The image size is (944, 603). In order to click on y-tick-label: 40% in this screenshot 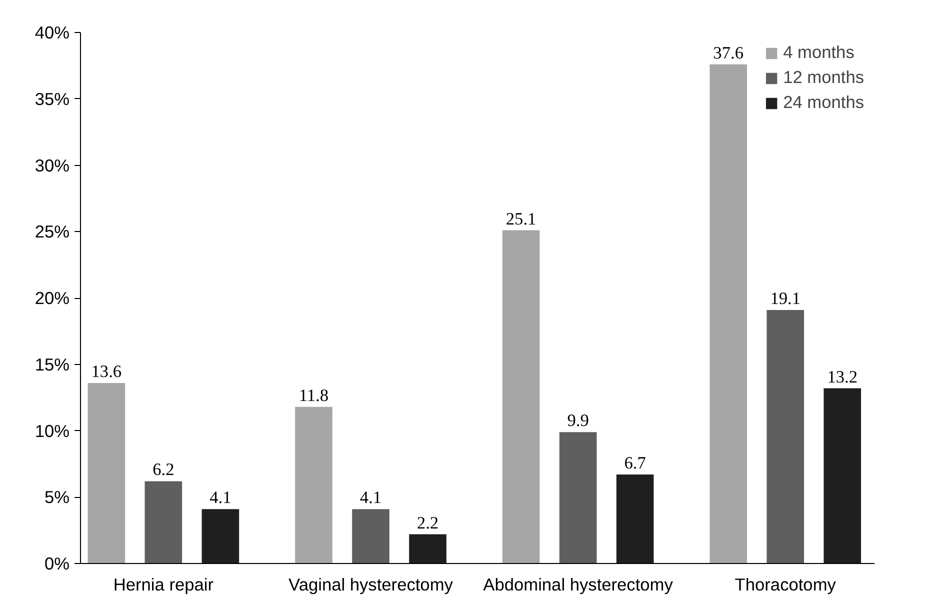, I will do `click(52, 32)`.